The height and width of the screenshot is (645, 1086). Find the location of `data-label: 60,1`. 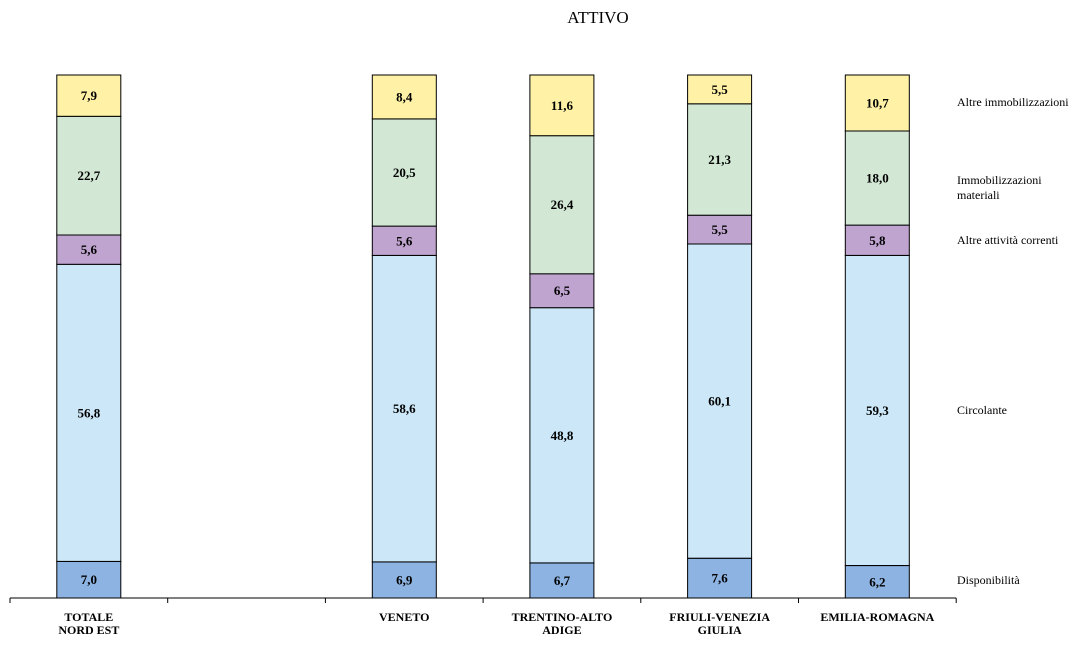

data-label: 60,1 is located at coordinates (719, 401).